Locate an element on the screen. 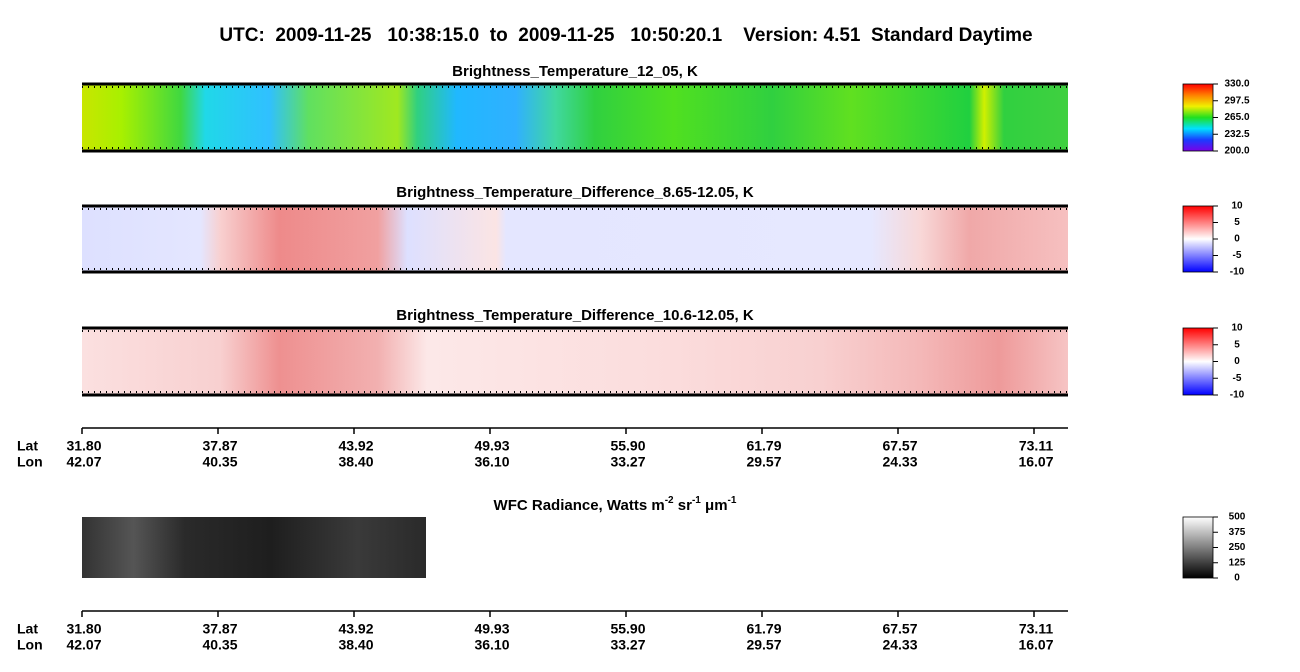 The image size is (1300, 672). colorbar-tick-label: 297.5 is located at coordinates (1236, 100).